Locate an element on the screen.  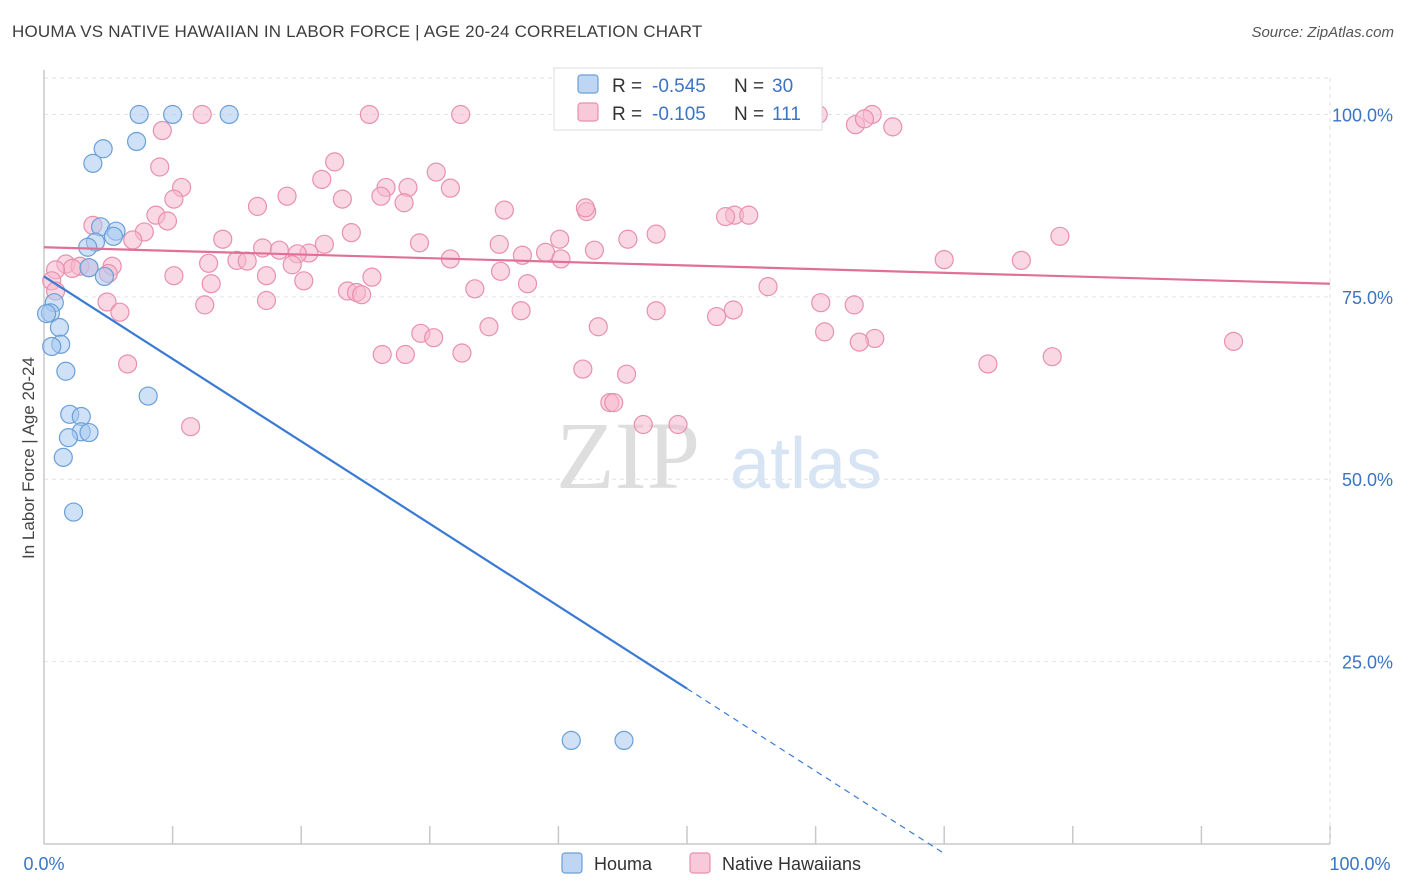
chart-source: Source: ZipAtlas.com is located at coordinates (1322, 32).